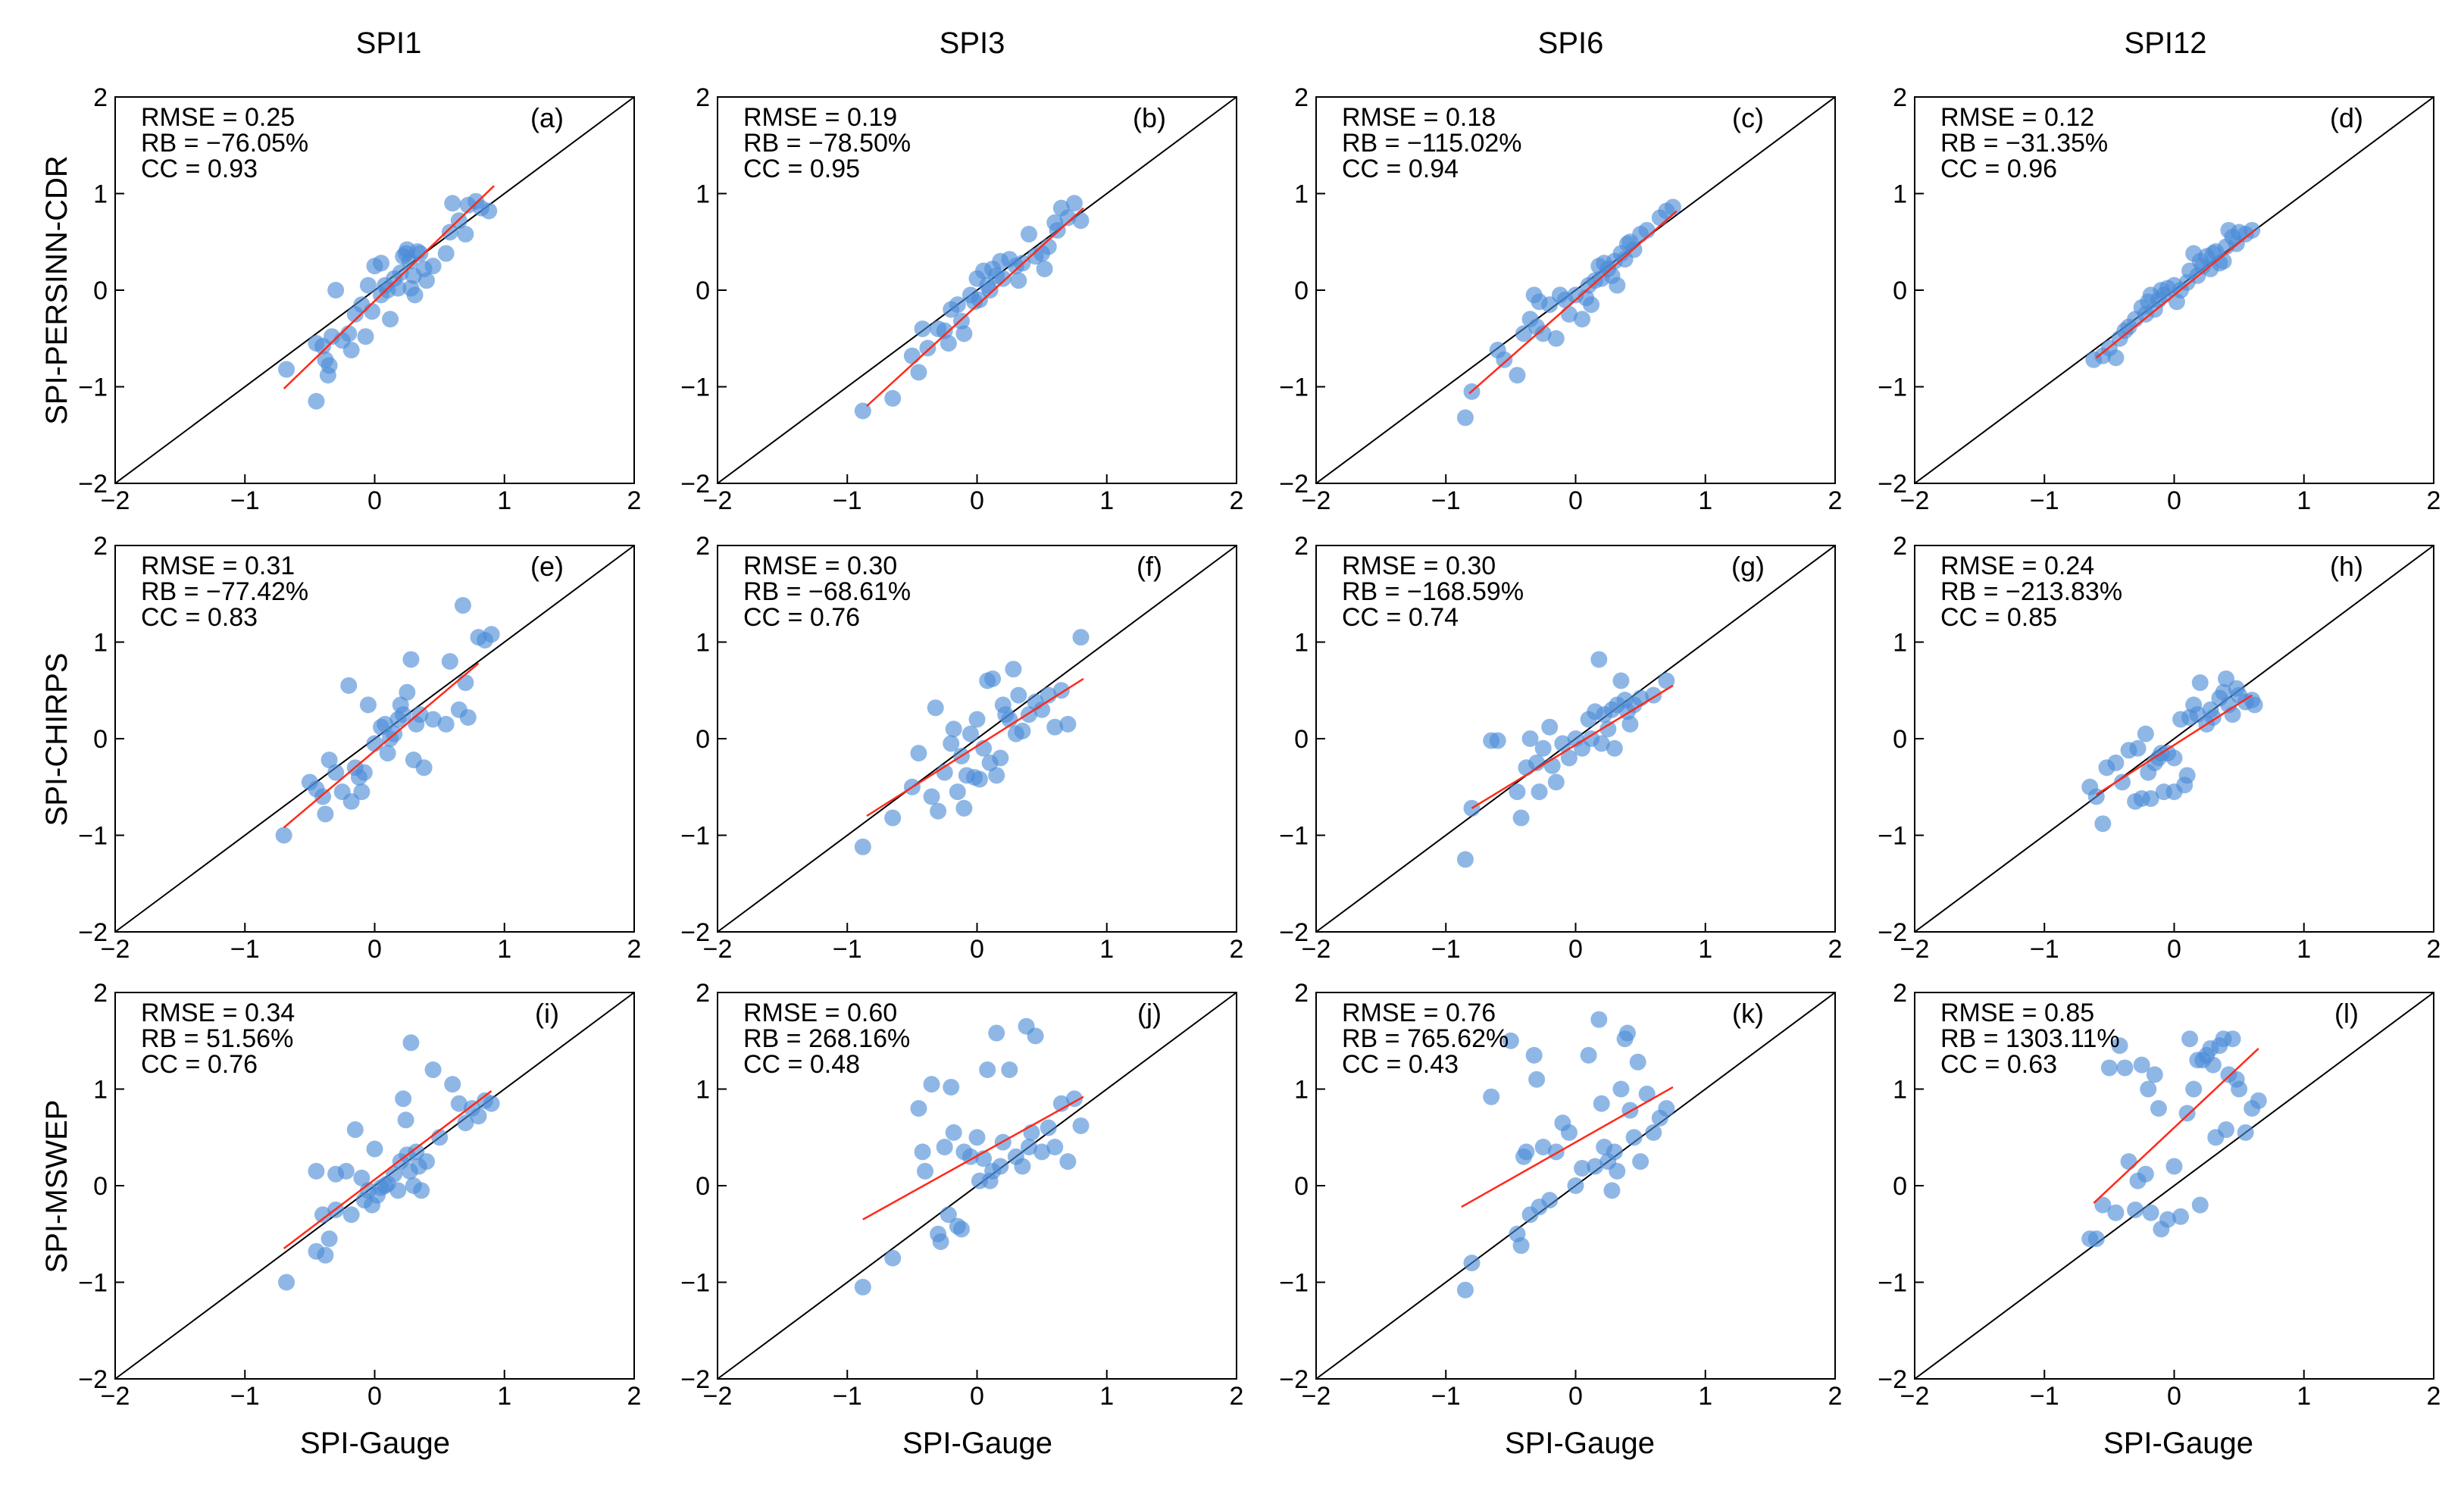 The image size is (2464, 1491). I want to click on cc-label: CC = 0.83, so click(199, 617).